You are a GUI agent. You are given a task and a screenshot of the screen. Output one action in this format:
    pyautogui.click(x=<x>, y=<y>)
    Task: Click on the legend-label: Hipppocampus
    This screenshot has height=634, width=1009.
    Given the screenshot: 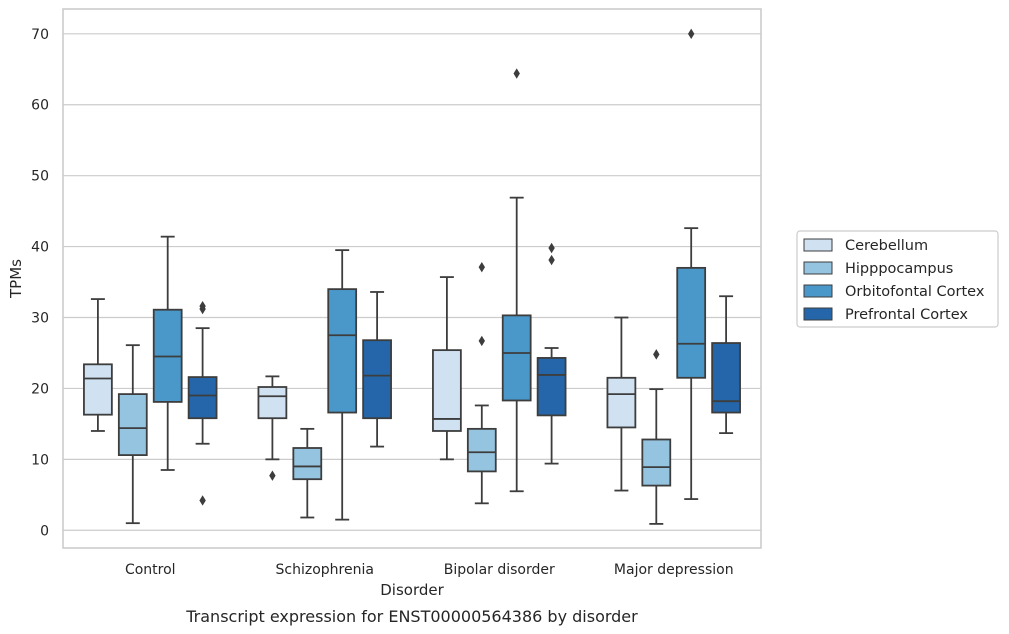 What is the action you would take?
    pyautogui.click(x=899, y=269)
    